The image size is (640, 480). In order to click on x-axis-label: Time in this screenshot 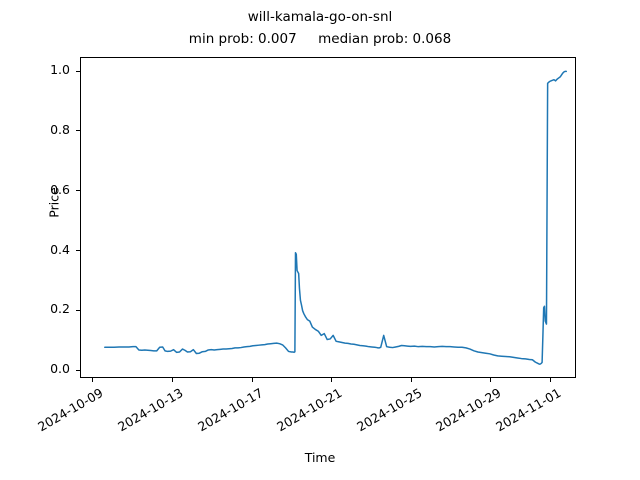, I will do `click(320, 457)`.